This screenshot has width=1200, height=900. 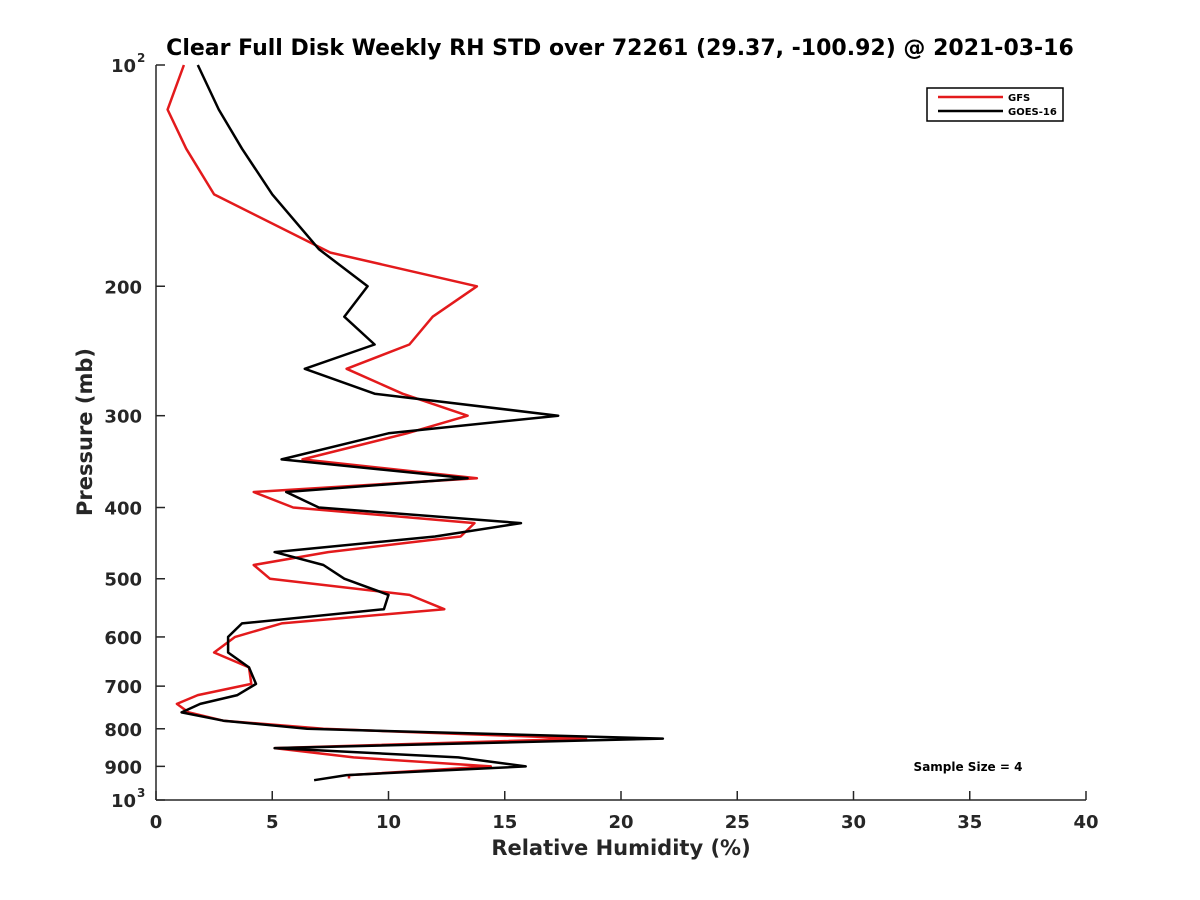 What do you see at coordinates (620, 822) in the screenshot?
I see `x-tick-label: 20` at bounding box center [620, 822].